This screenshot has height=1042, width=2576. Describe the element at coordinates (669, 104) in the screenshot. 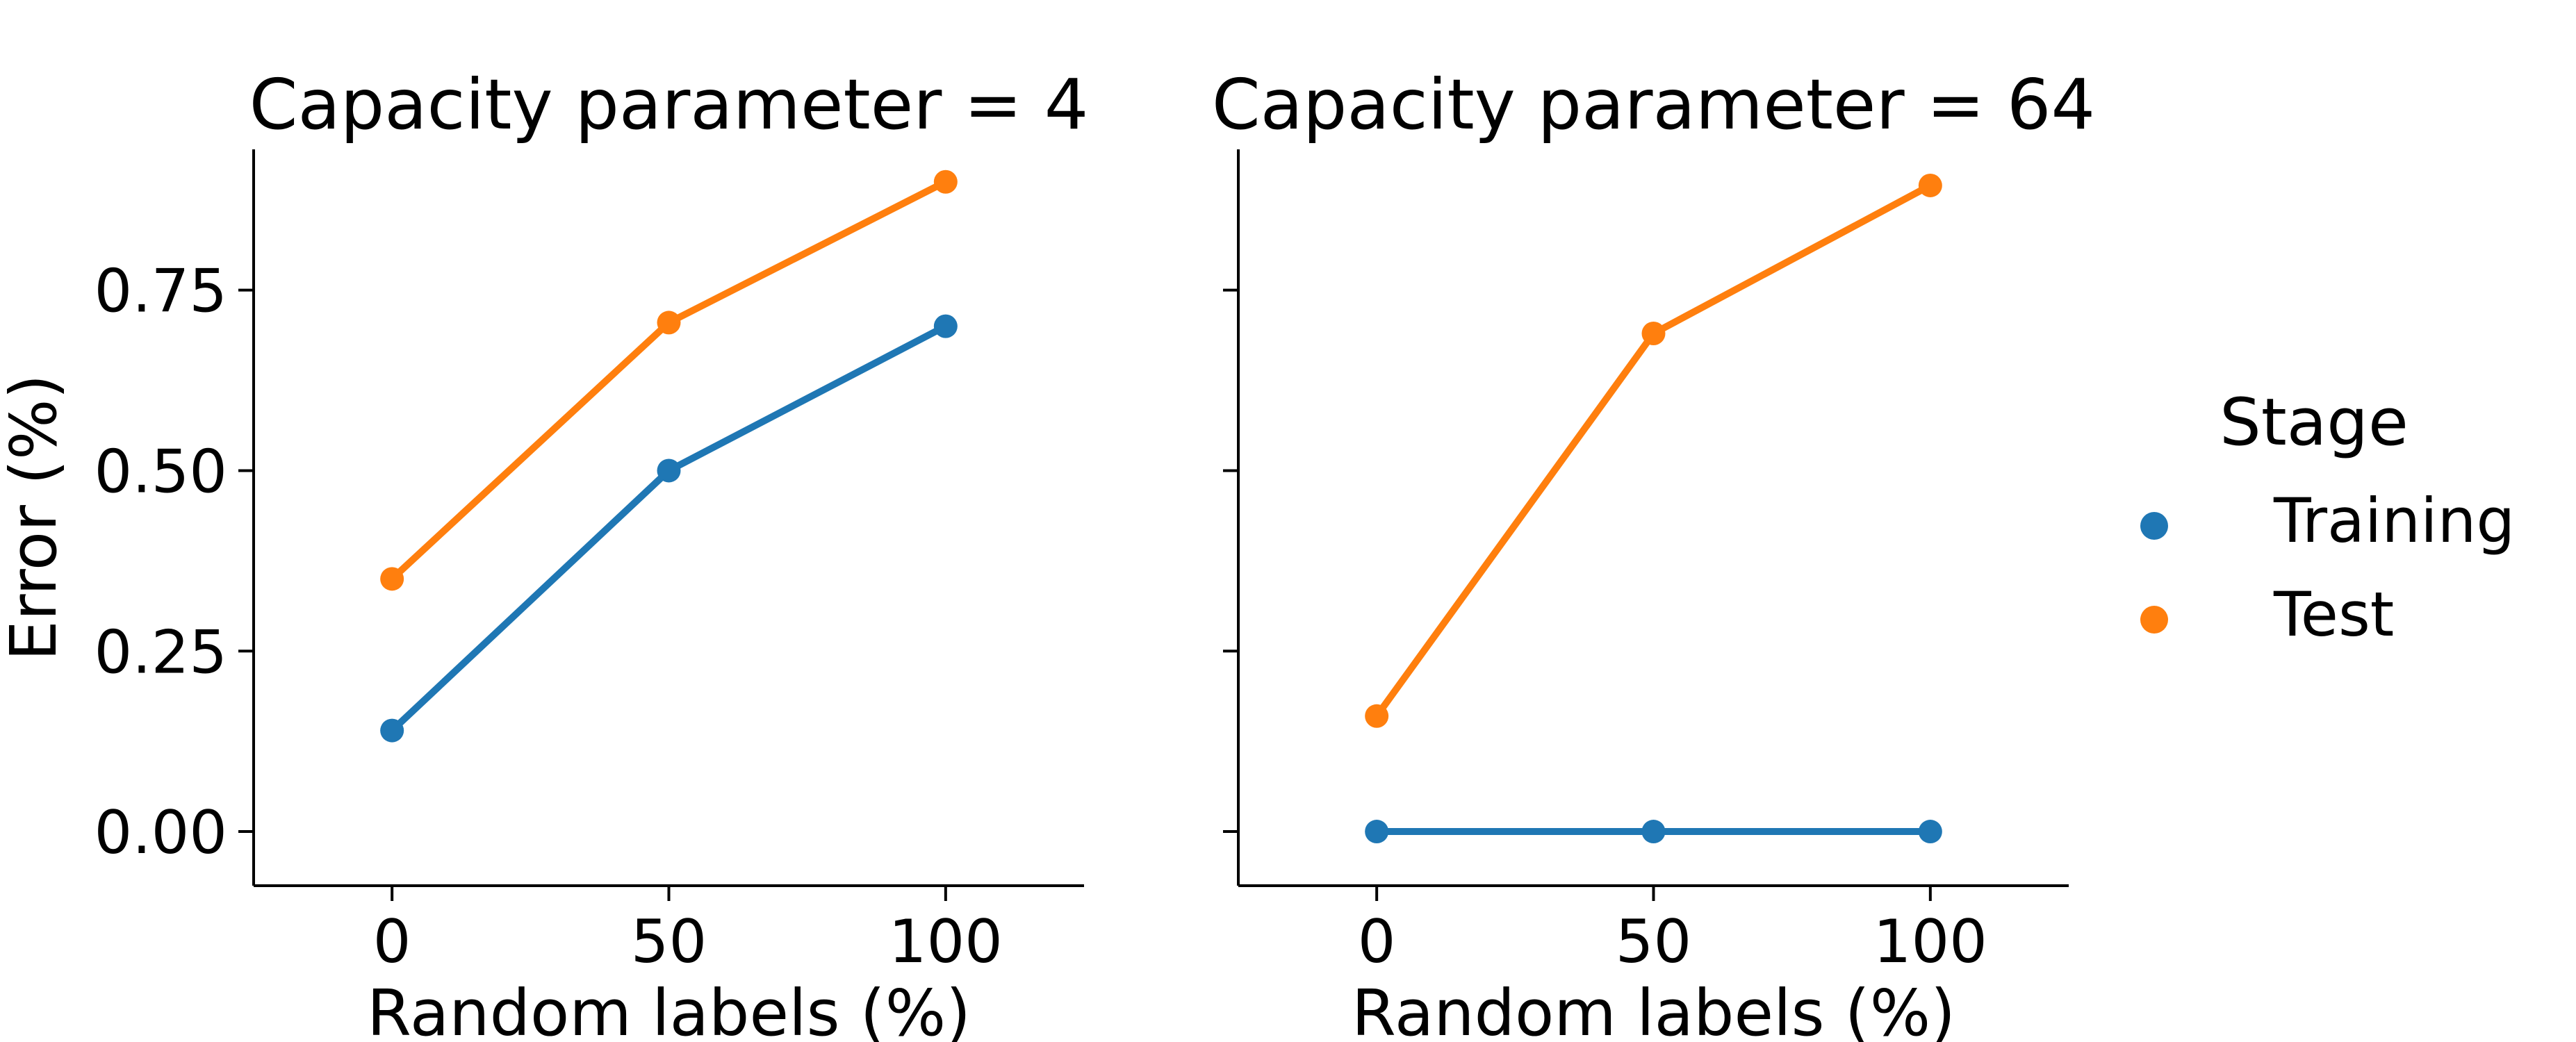

I see `panel-title: Capacity parameter = 4` at that location.